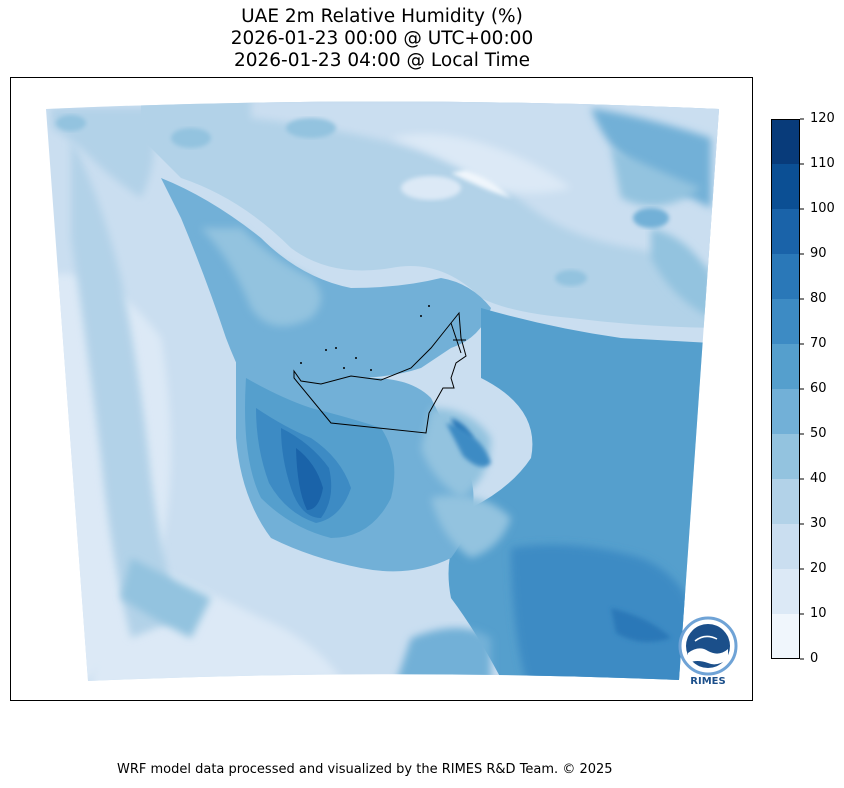 This screenshot has height=788, width=844. Describe the element at coordinates (818, 433) in the screenshot. I see `colorbar-tick-label: 50` at that location.